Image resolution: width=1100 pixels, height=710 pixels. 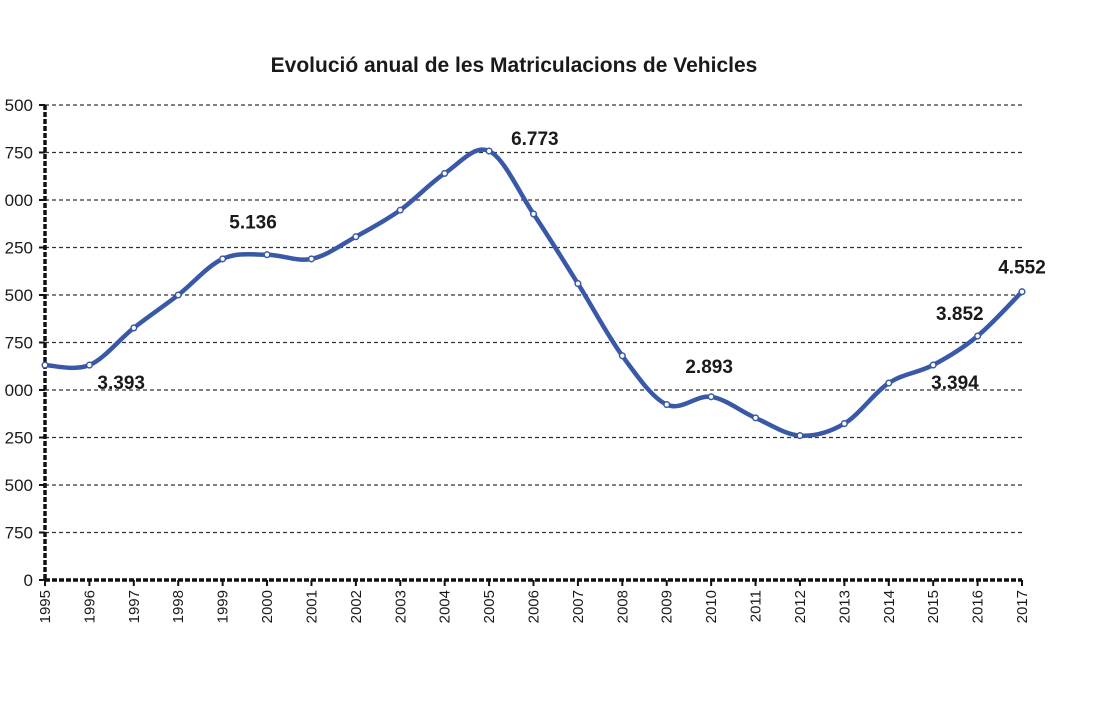 What do you see at coordinates (889, 606) in the screenshot?
I see `x-tick-label: 2014` at bounding box center [889, 606].